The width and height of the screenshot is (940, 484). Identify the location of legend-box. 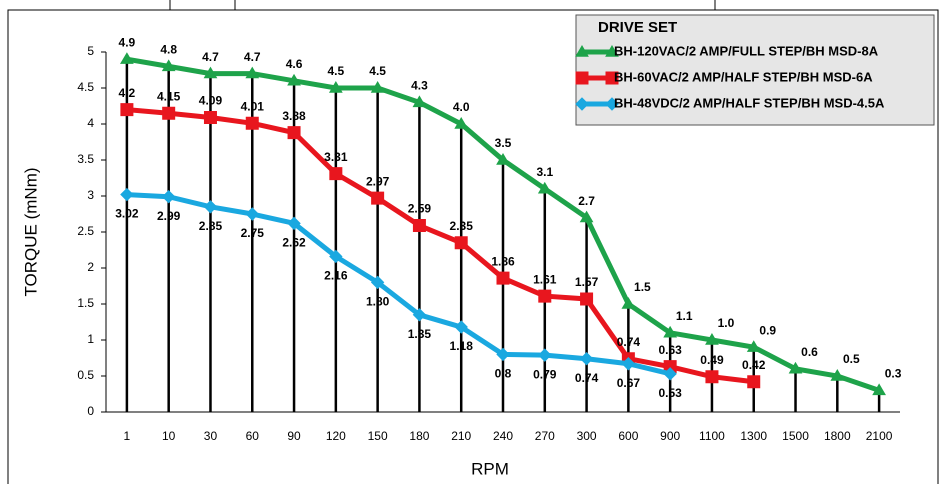
(755, 70).